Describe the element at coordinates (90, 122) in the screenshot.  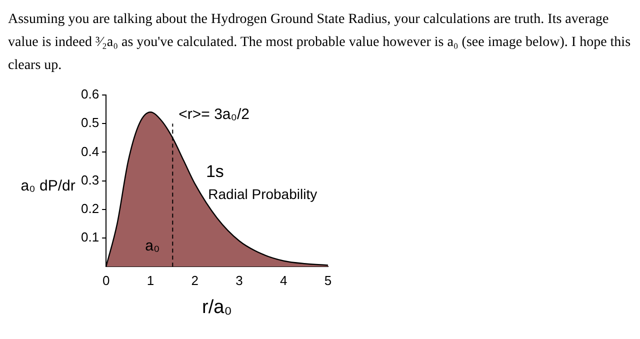
I see `y-tick-label: 0.5` at that location.